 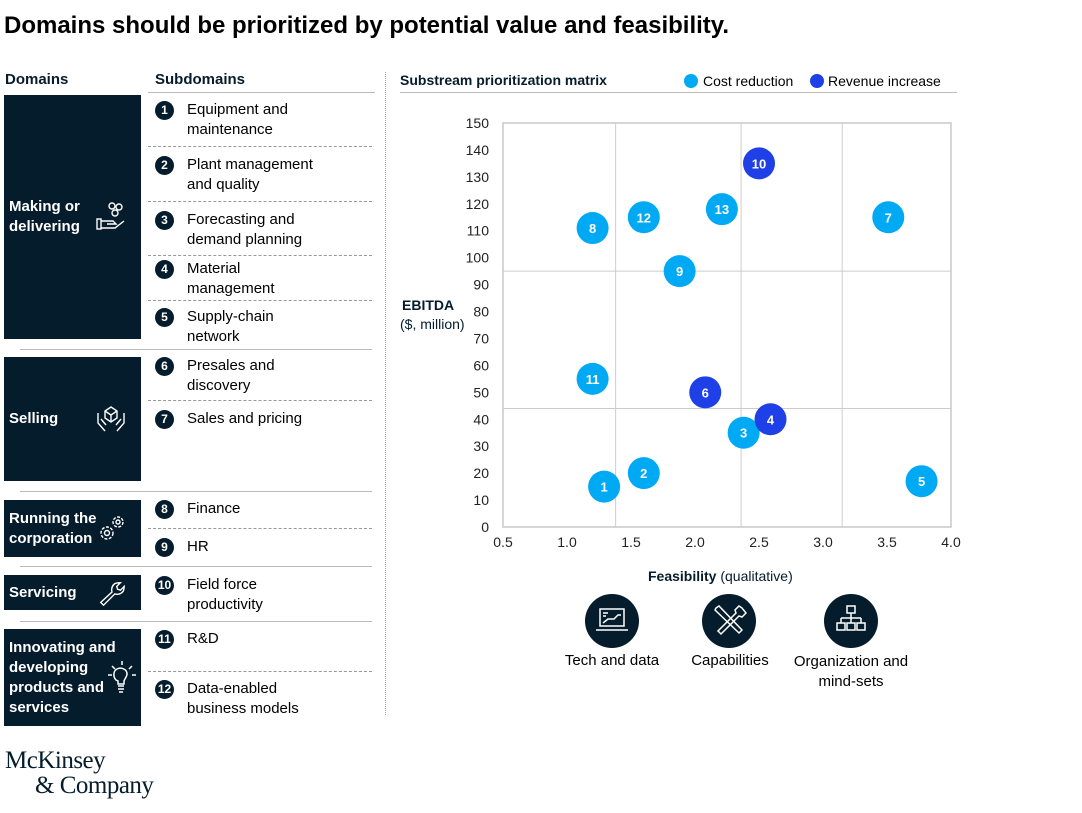 I want to click on data-point-label: 7, so click(x=888, y=217).